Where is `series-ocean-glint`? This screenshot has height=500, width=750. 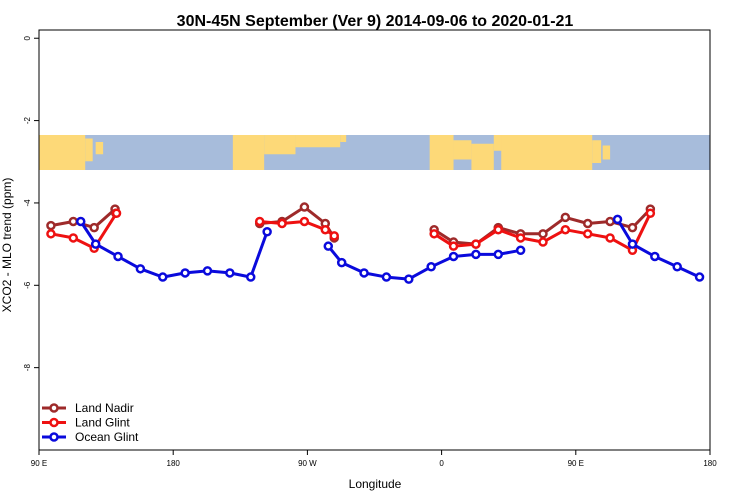
series-ocean-glint is located at coordinates (390, 249).